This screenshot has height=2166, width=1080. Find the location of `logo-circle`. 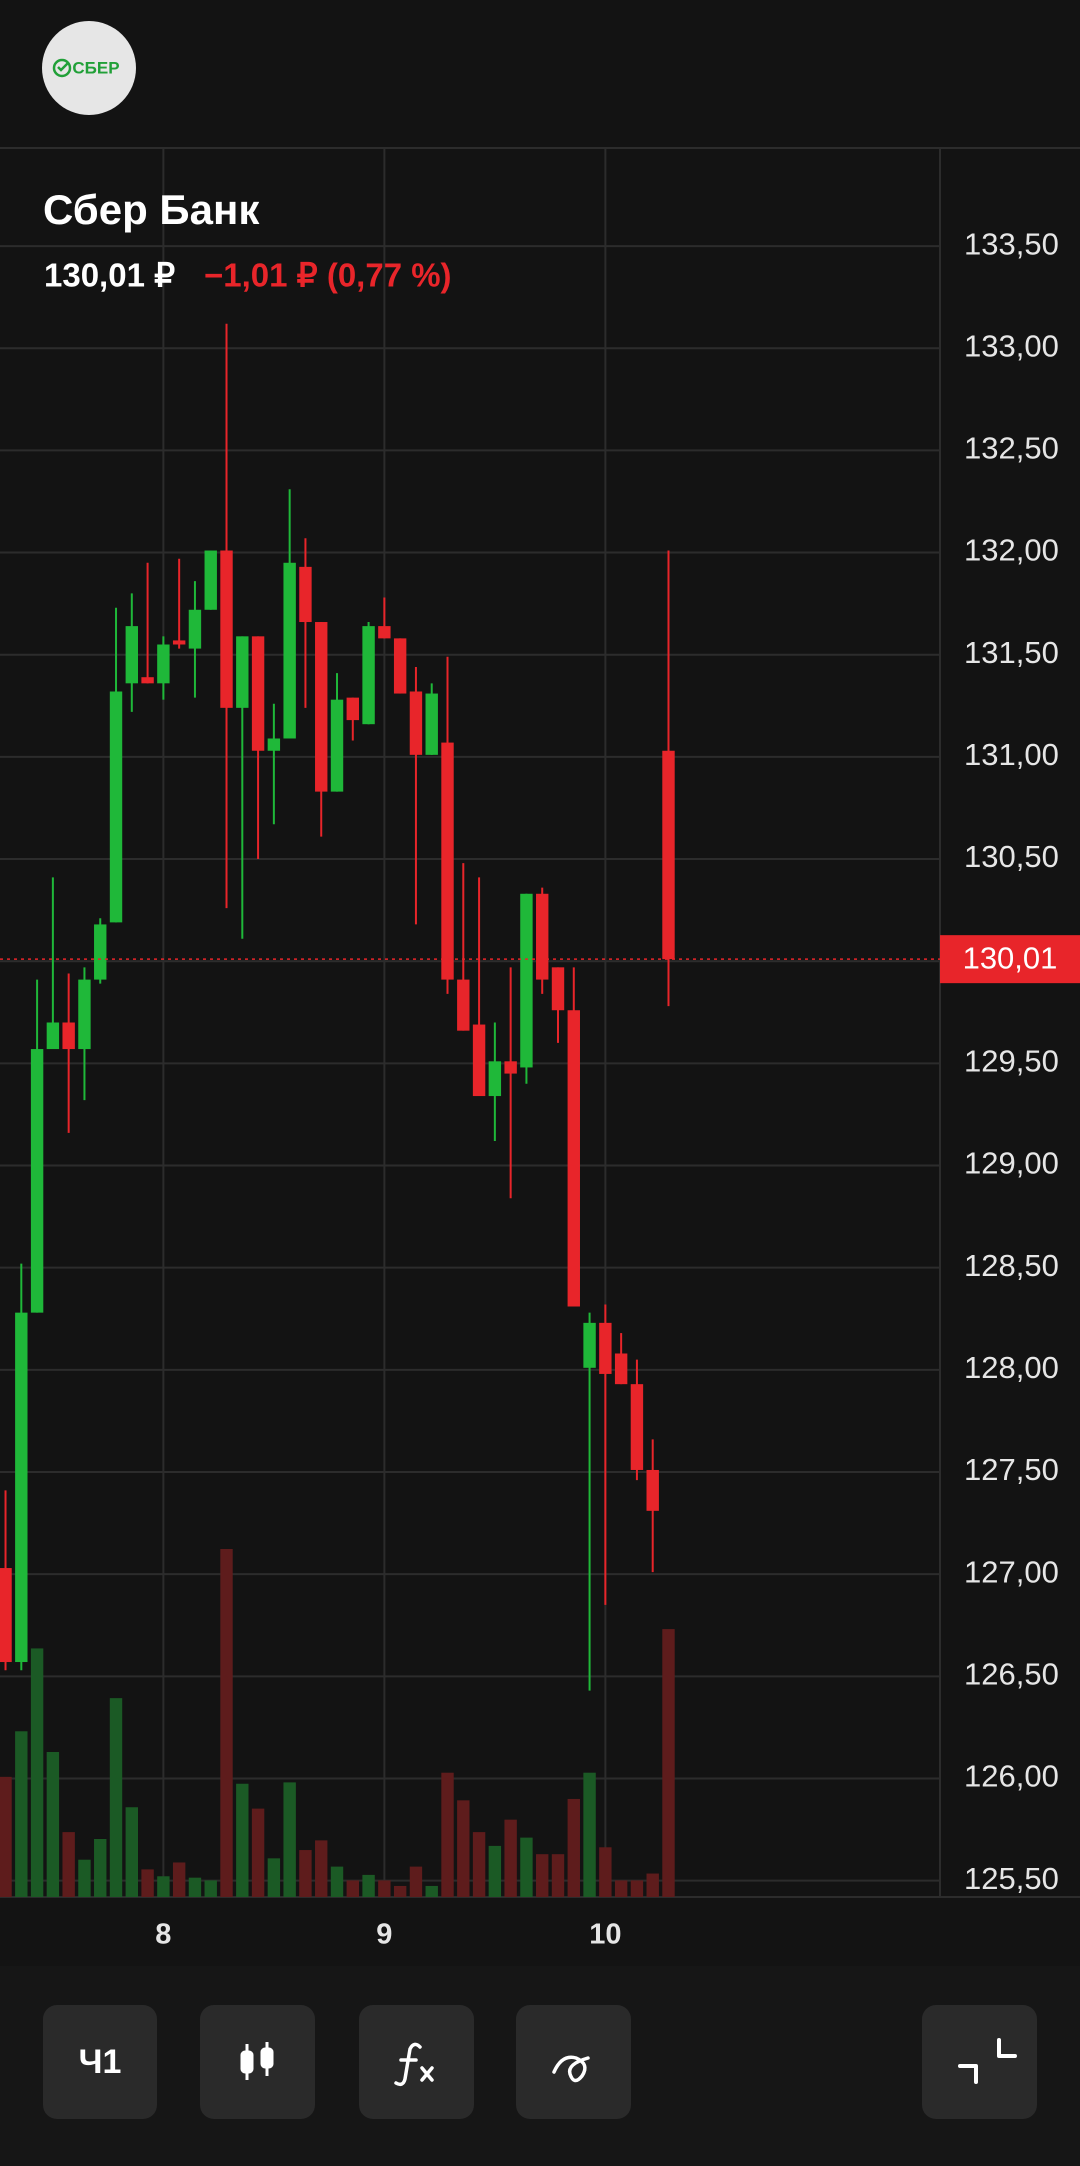

logo-circle is located at coordinates (89, 68).